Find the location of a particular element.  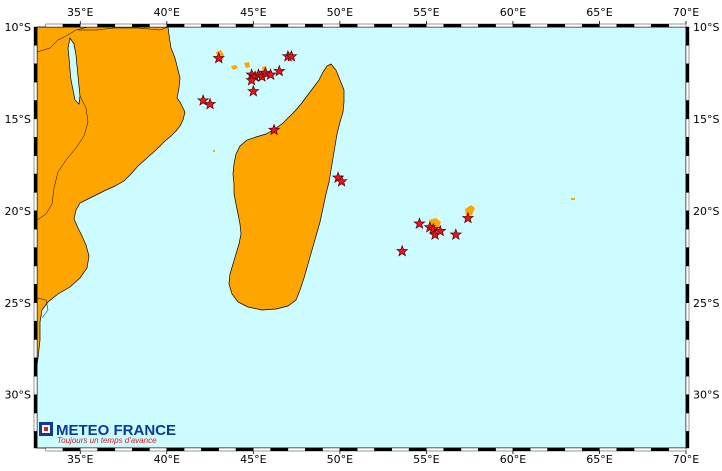

lat-tick-label-left: 30°S is located at coordinates (18, 395).